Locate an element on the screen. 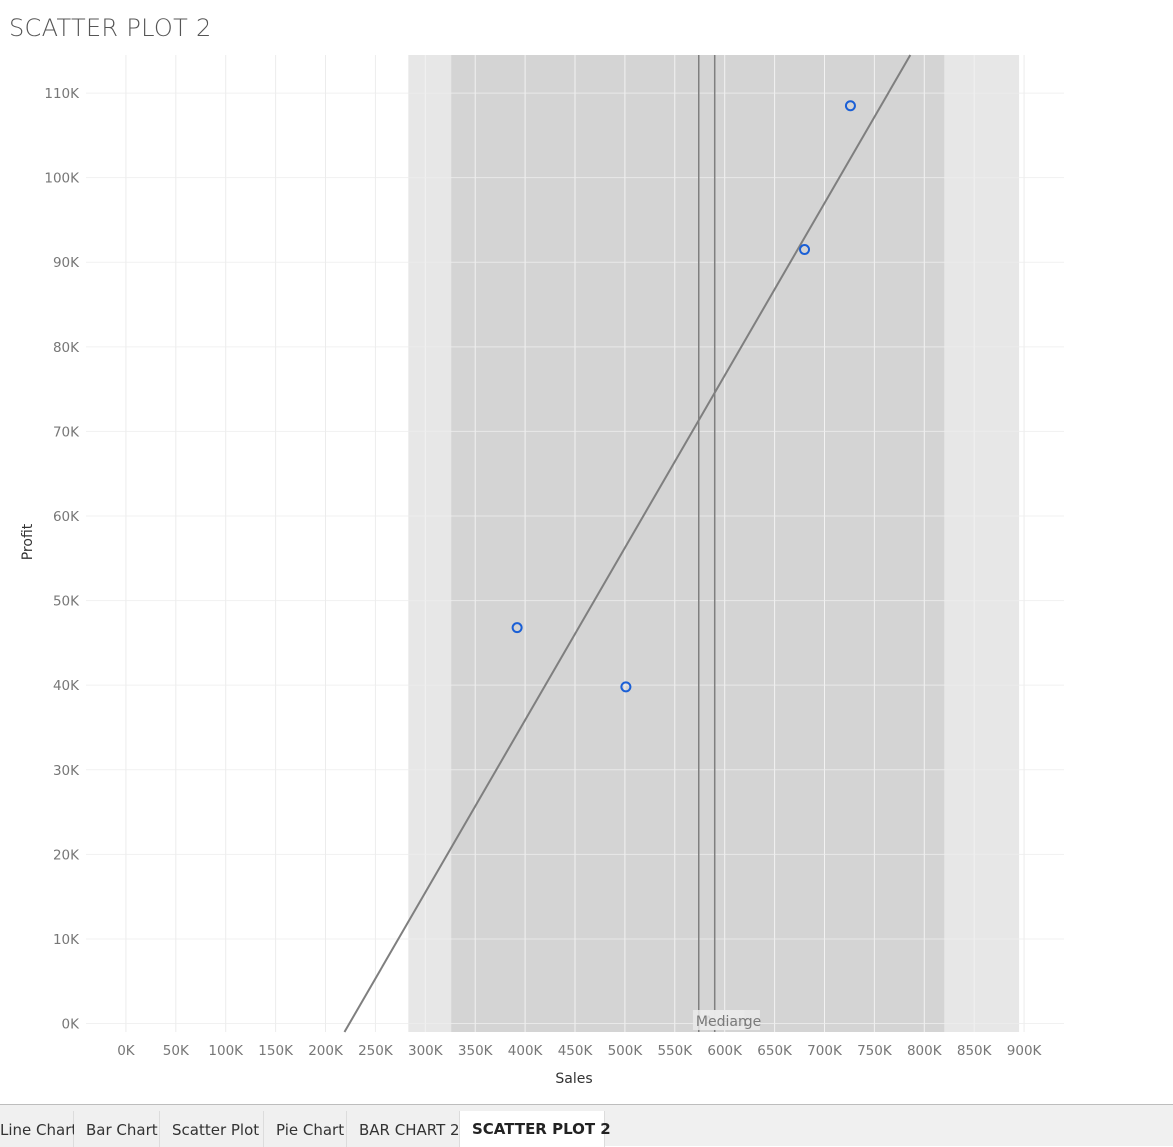  y-tick-label: 40K is located at coordinates (66, 686).